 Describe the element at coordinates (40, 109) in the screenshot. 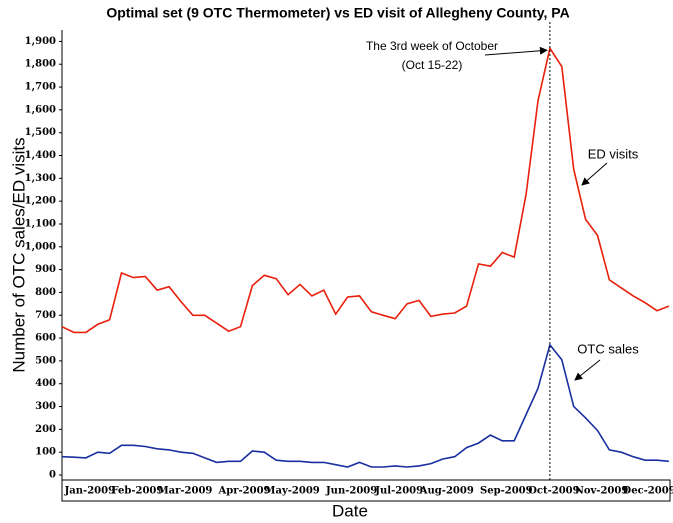

I see `y-tick-label: 1,600` at that location.